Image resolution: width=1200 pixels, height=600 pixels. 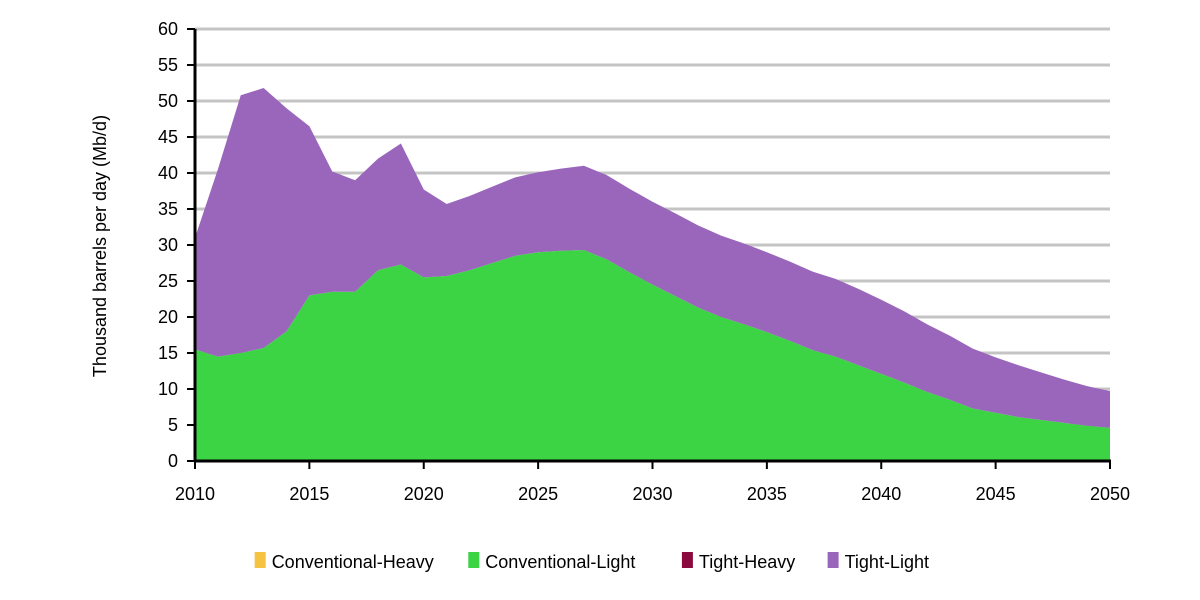 What do you see at coordinates (687, 560) in the screenshot?
I see `legend-swatch-tight-heavy` at bounding box center [687, 560].